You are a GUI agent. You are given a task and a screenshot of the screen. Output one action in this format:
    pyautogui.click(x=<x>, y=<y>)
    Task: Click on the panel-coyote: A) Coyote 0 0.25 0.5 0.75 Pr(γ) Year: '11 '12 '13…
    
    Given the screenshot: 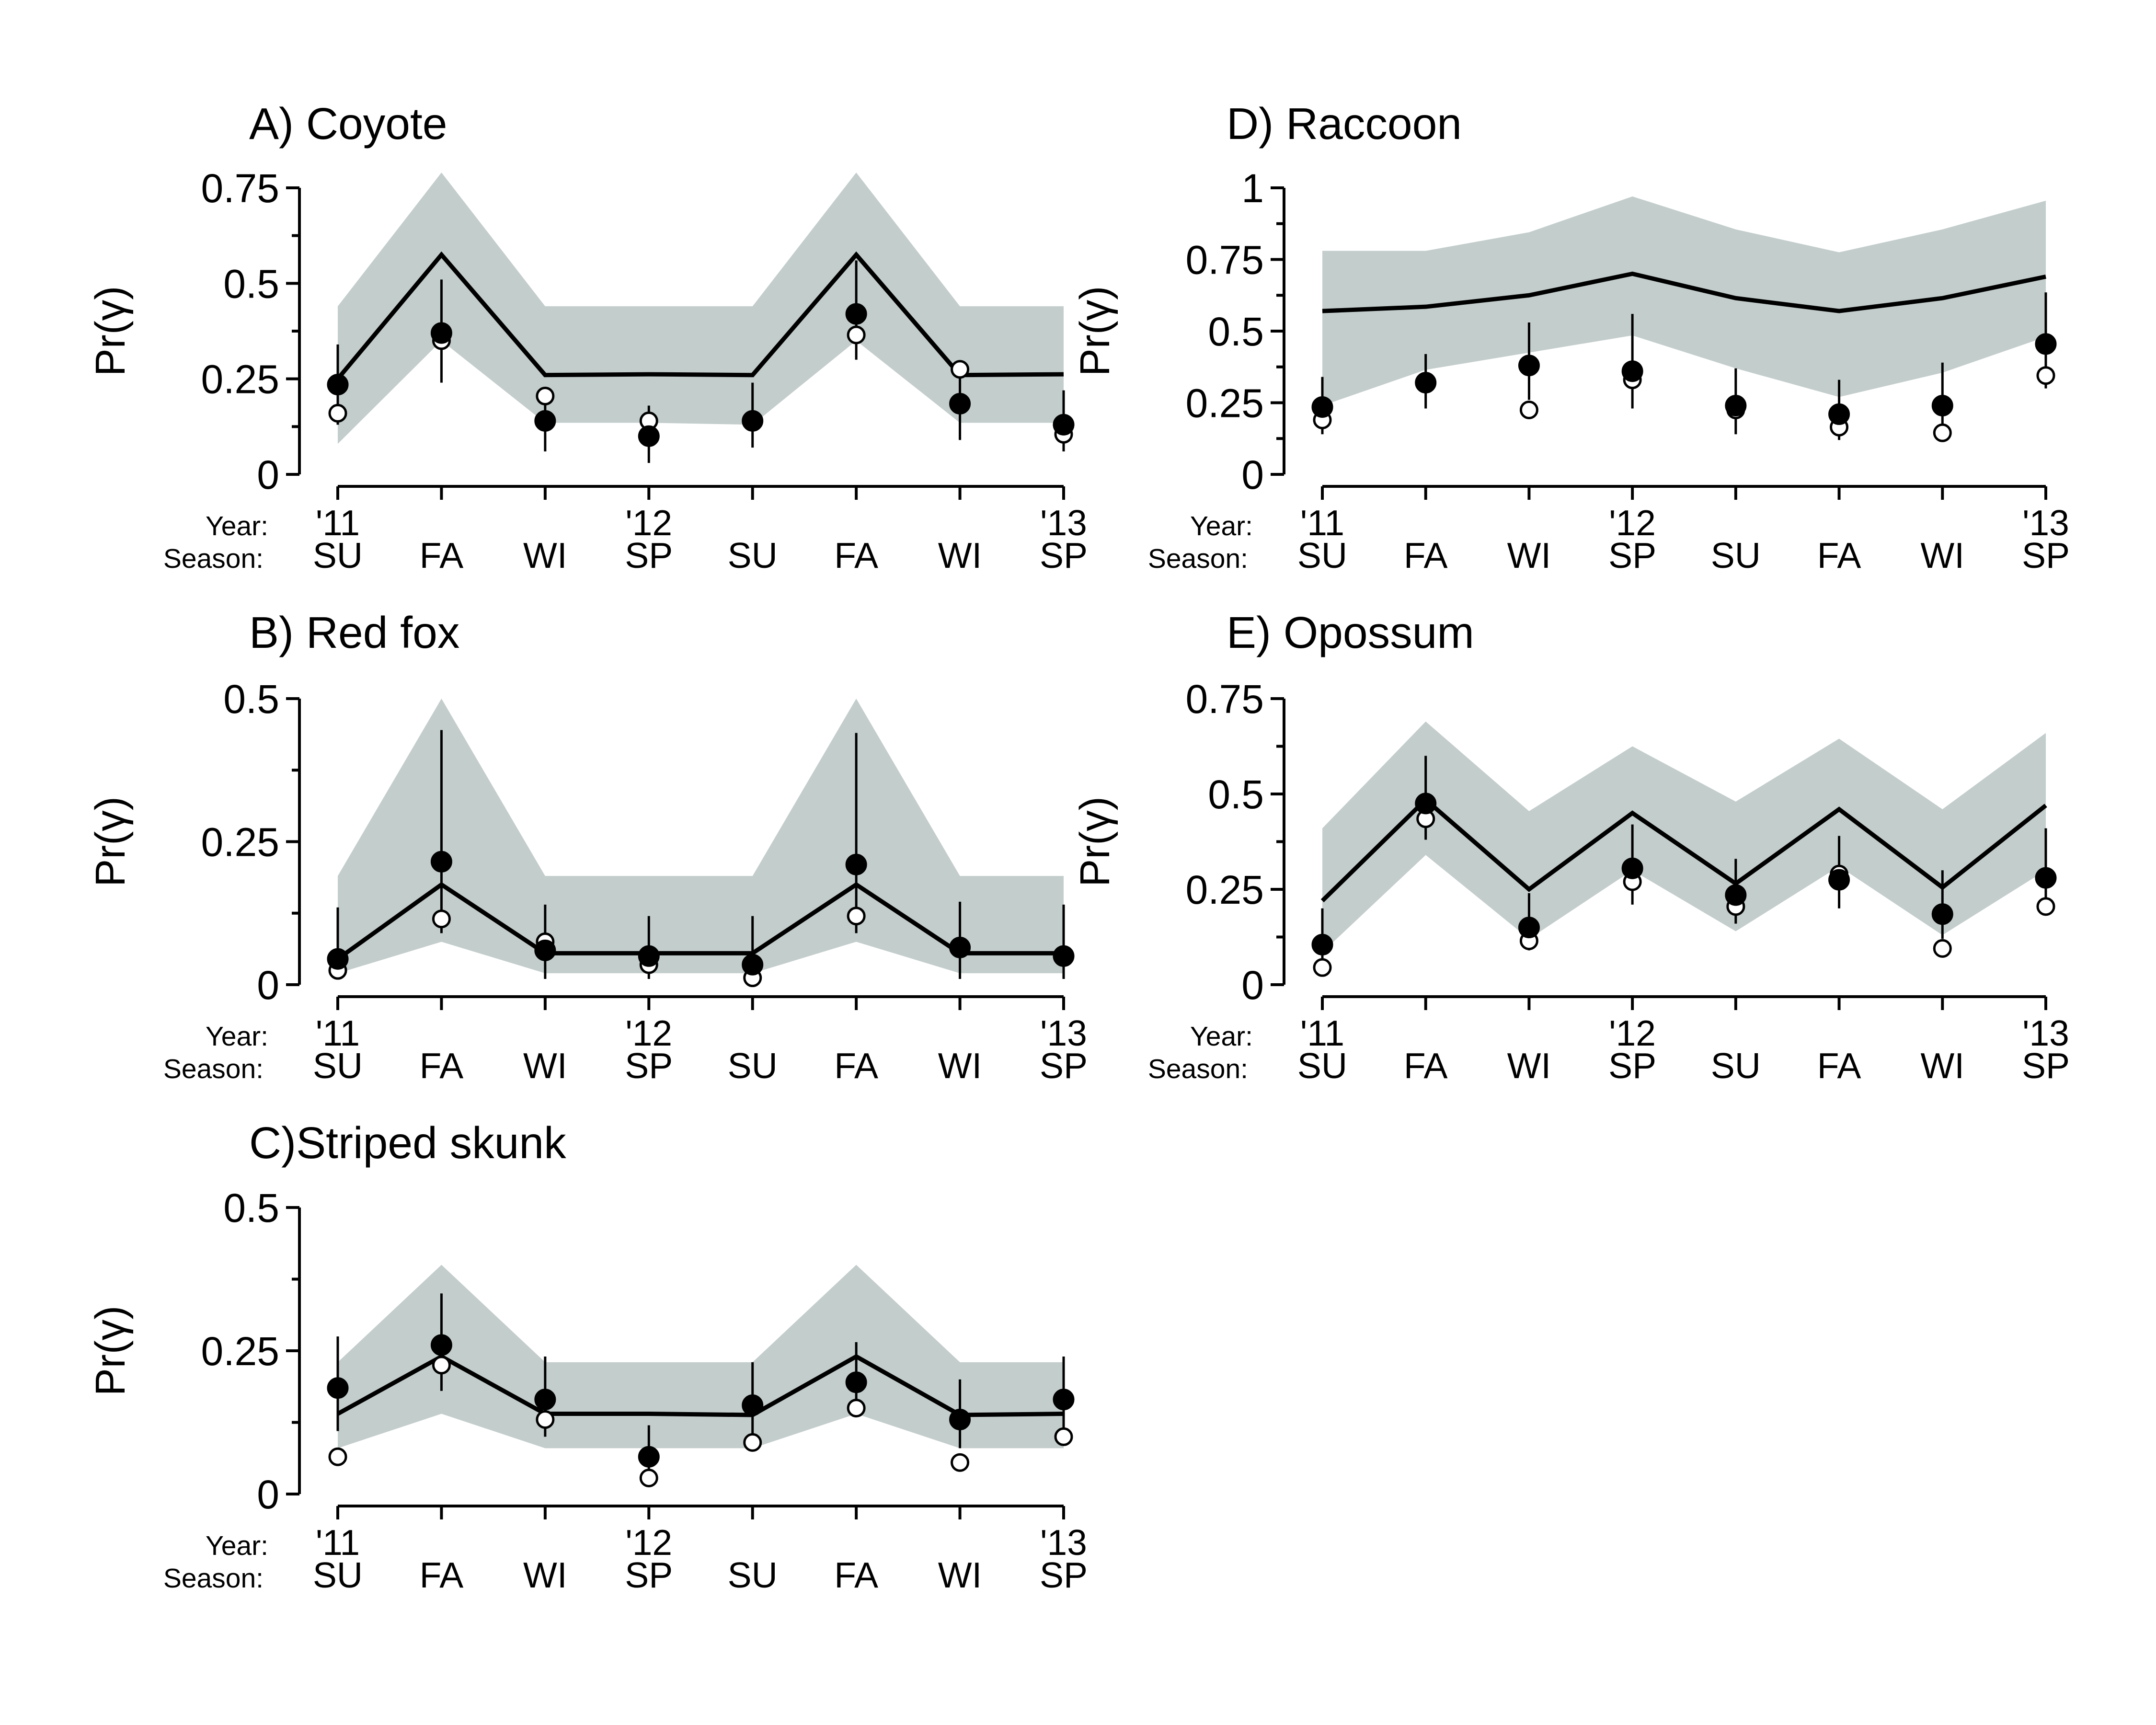 What is the action you would take?
    pyautogui.click(x=587, y=337)
    